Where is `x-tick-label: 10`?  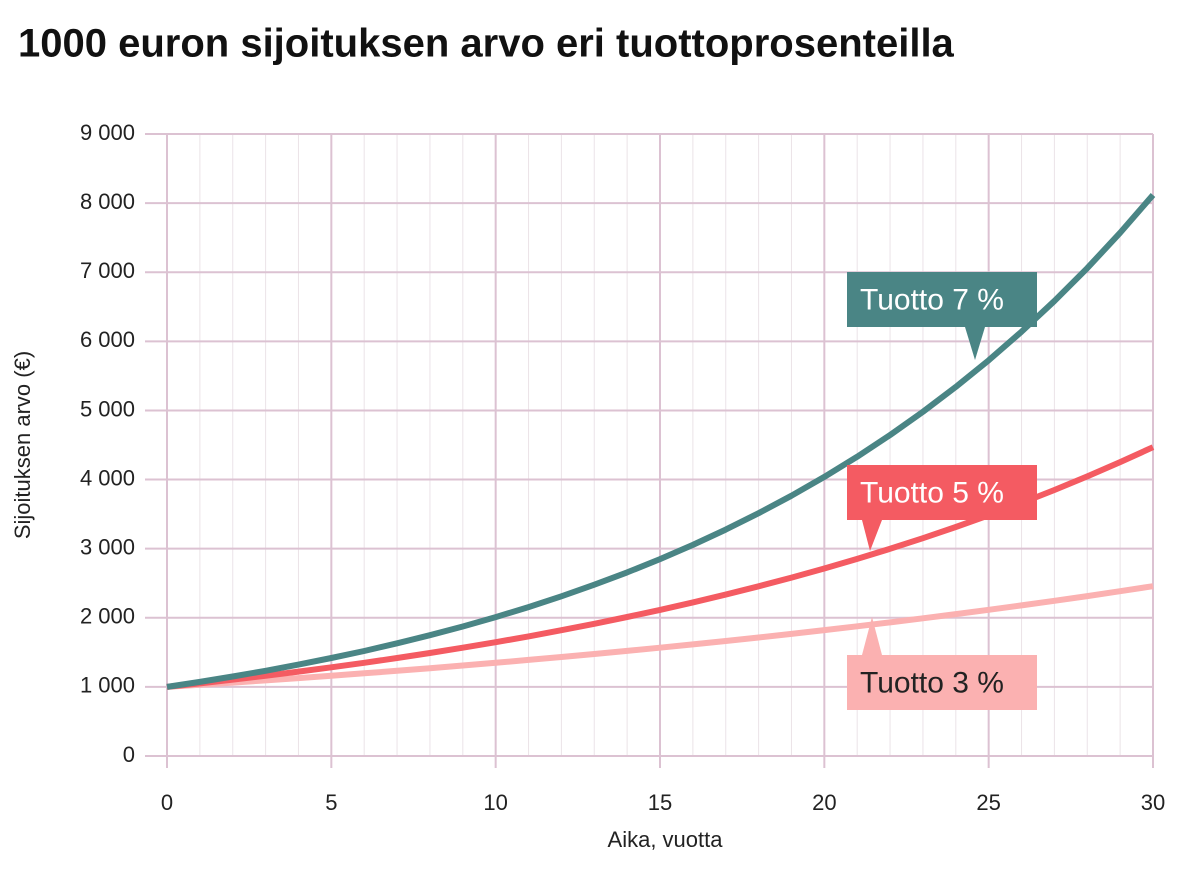 x-tick-label: 10 is located at coordinates (495, 802).